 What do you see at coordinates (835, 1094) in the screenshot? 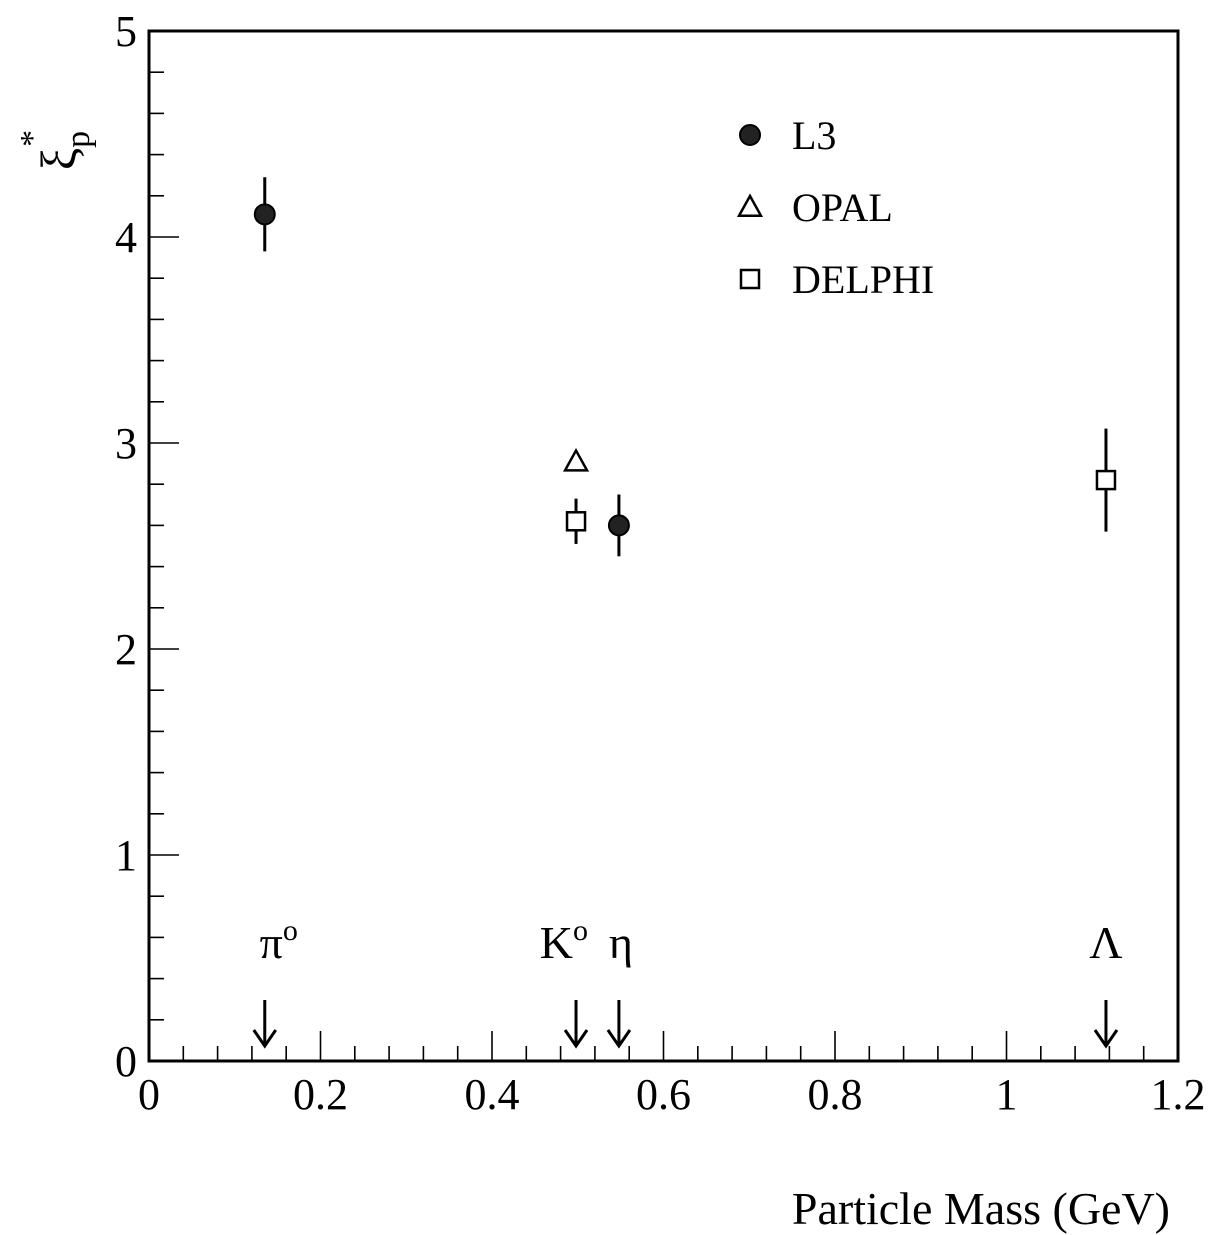
I see `x-tick-label: 0.8` at bounding box center [835, 1094].